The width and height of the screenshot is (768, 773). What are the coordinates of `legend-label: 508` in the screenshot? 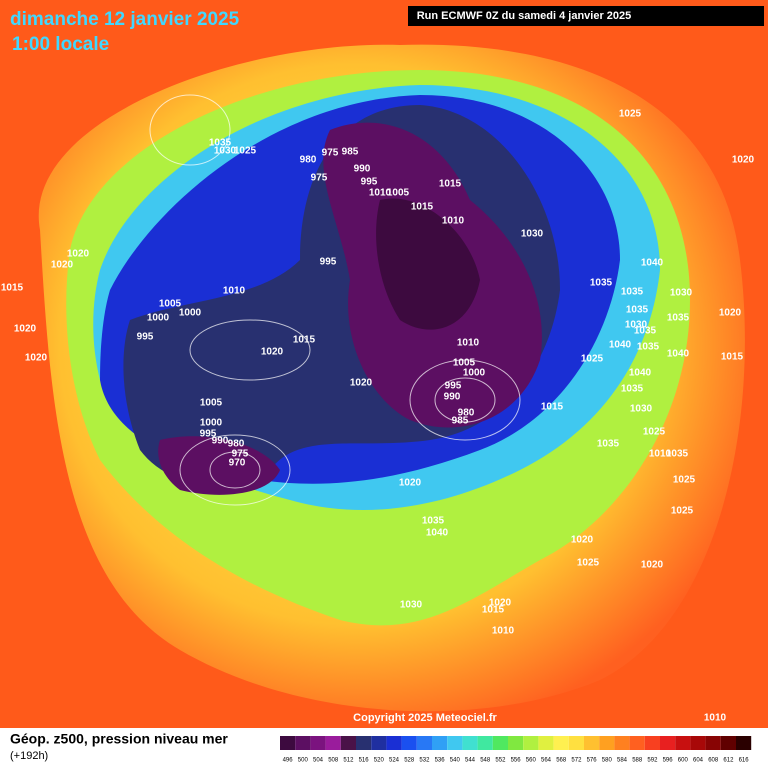 It's located at (333, 761).